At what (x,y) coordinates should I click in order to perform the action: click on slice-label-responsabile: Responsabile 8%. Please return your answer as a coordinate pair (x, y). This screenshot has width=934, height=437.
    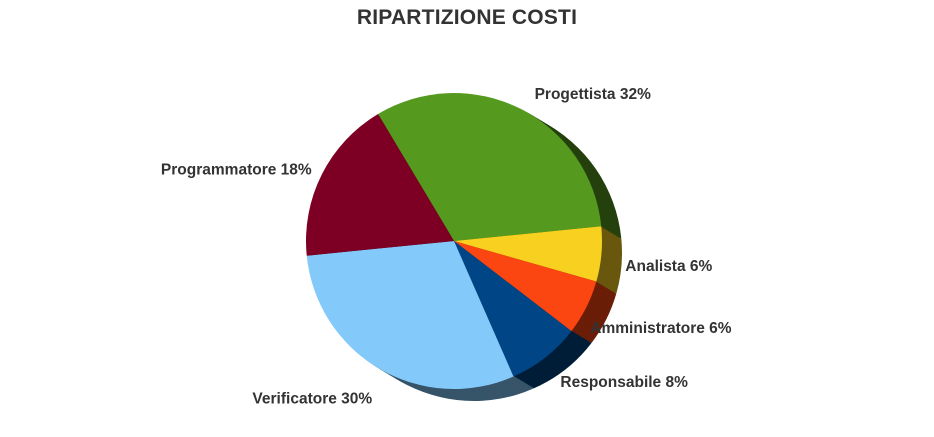
    Looking at the image, I should click on (624, 382).